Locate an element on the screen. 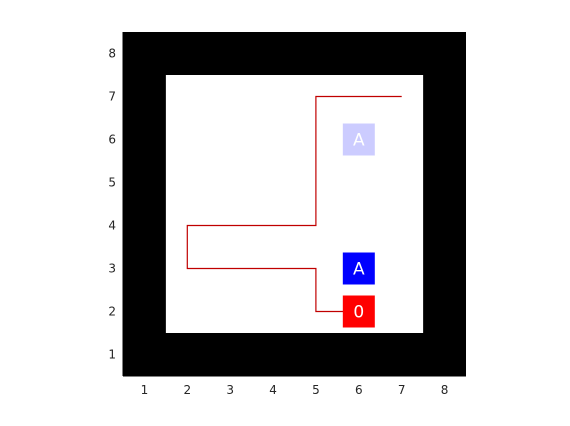 This screenshot has height=426, width=570. y-tick-label: 5 is located at coordinates (112, 183).